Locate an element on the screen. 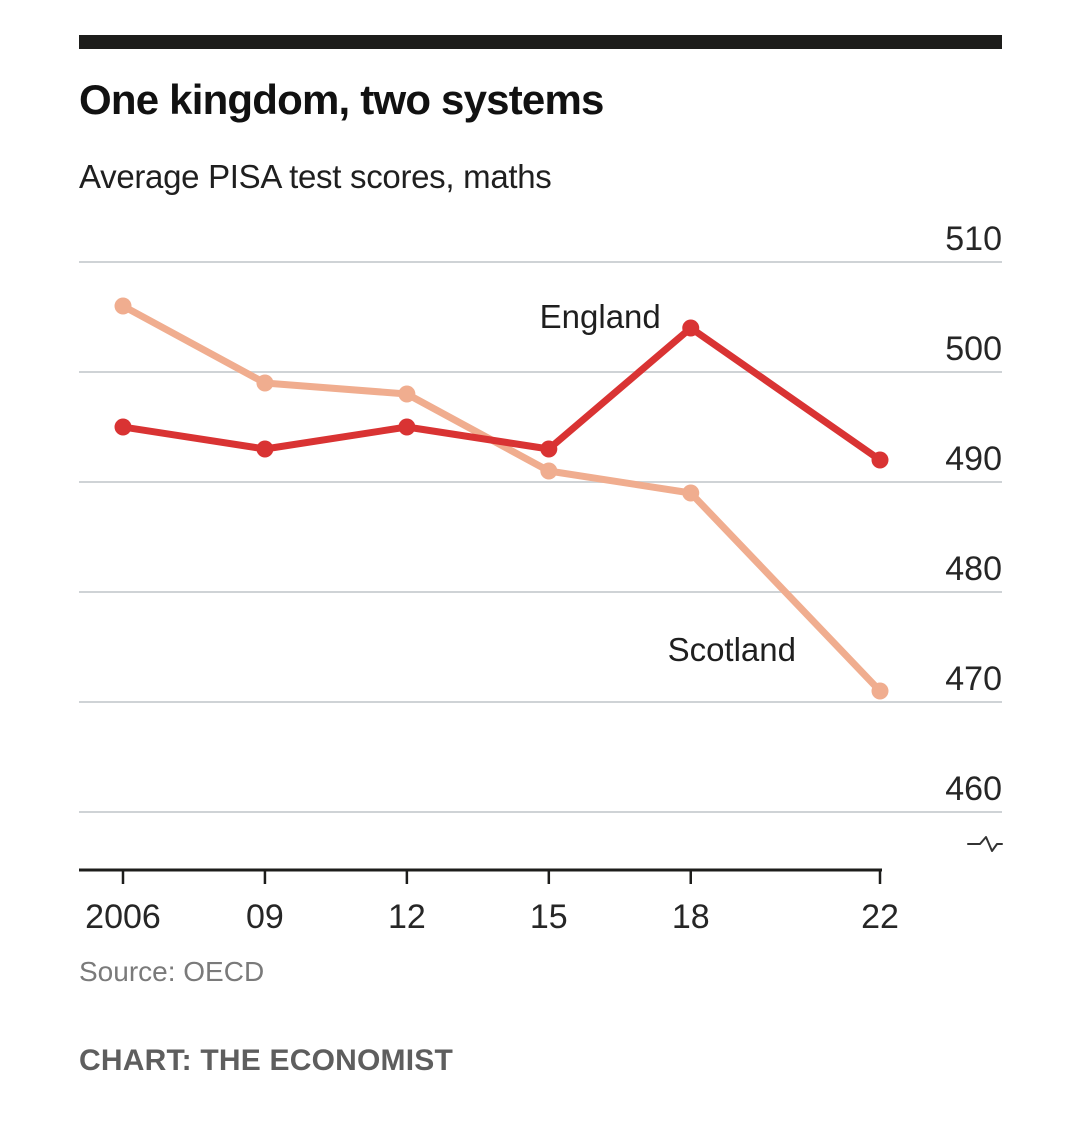 This screenshot has height=1124, width=1079. data-point-scotland-2006 is located at coordinates (123, 306).